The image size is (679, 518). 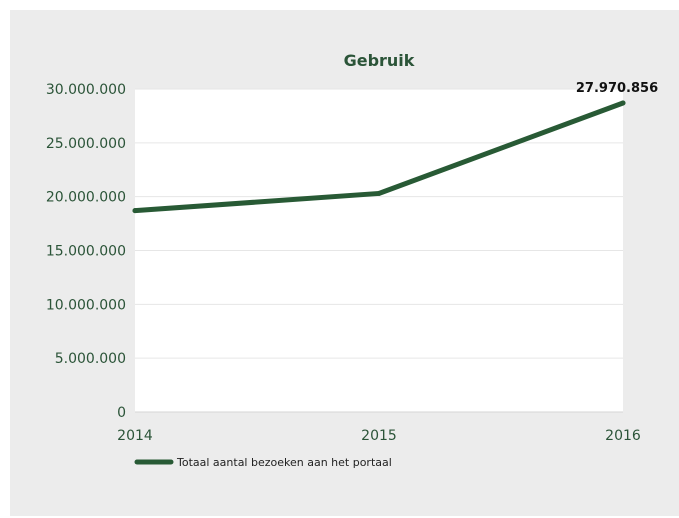 I want to click on y-tick-label: 5.000.000, so click(x=90, y=359).